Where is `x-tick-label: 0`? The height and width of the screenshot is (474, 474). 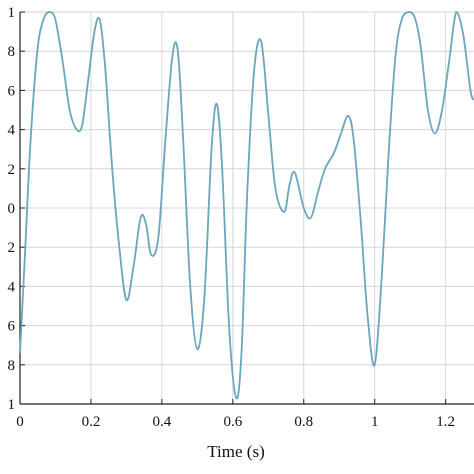 x-tick-label: 0 is located at coordinates (20, 422).